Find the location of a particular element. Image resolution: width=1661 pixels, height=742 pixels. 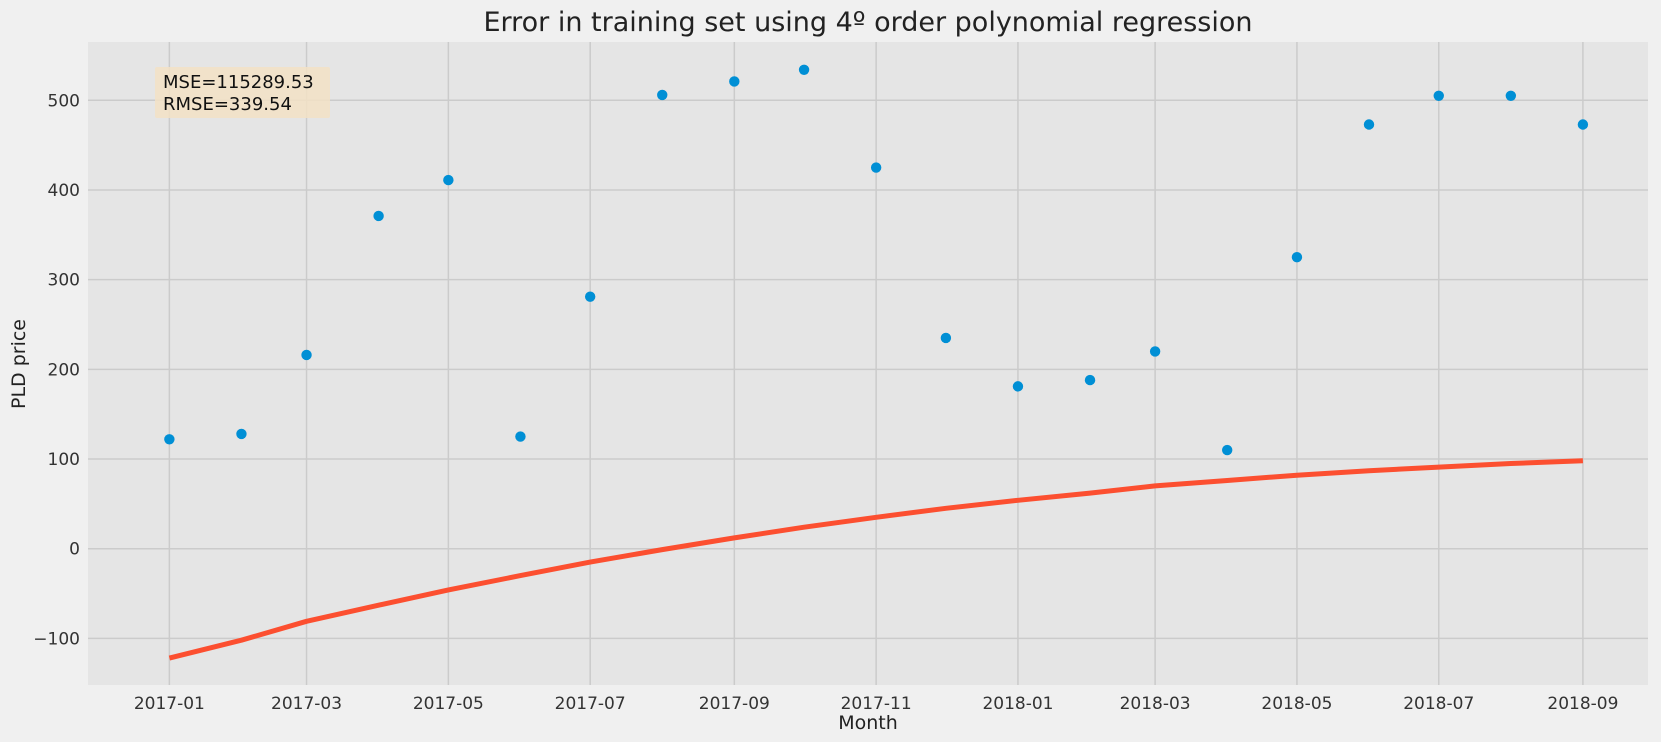

y-tick-label: 200 is located at coordinates (64, 370).